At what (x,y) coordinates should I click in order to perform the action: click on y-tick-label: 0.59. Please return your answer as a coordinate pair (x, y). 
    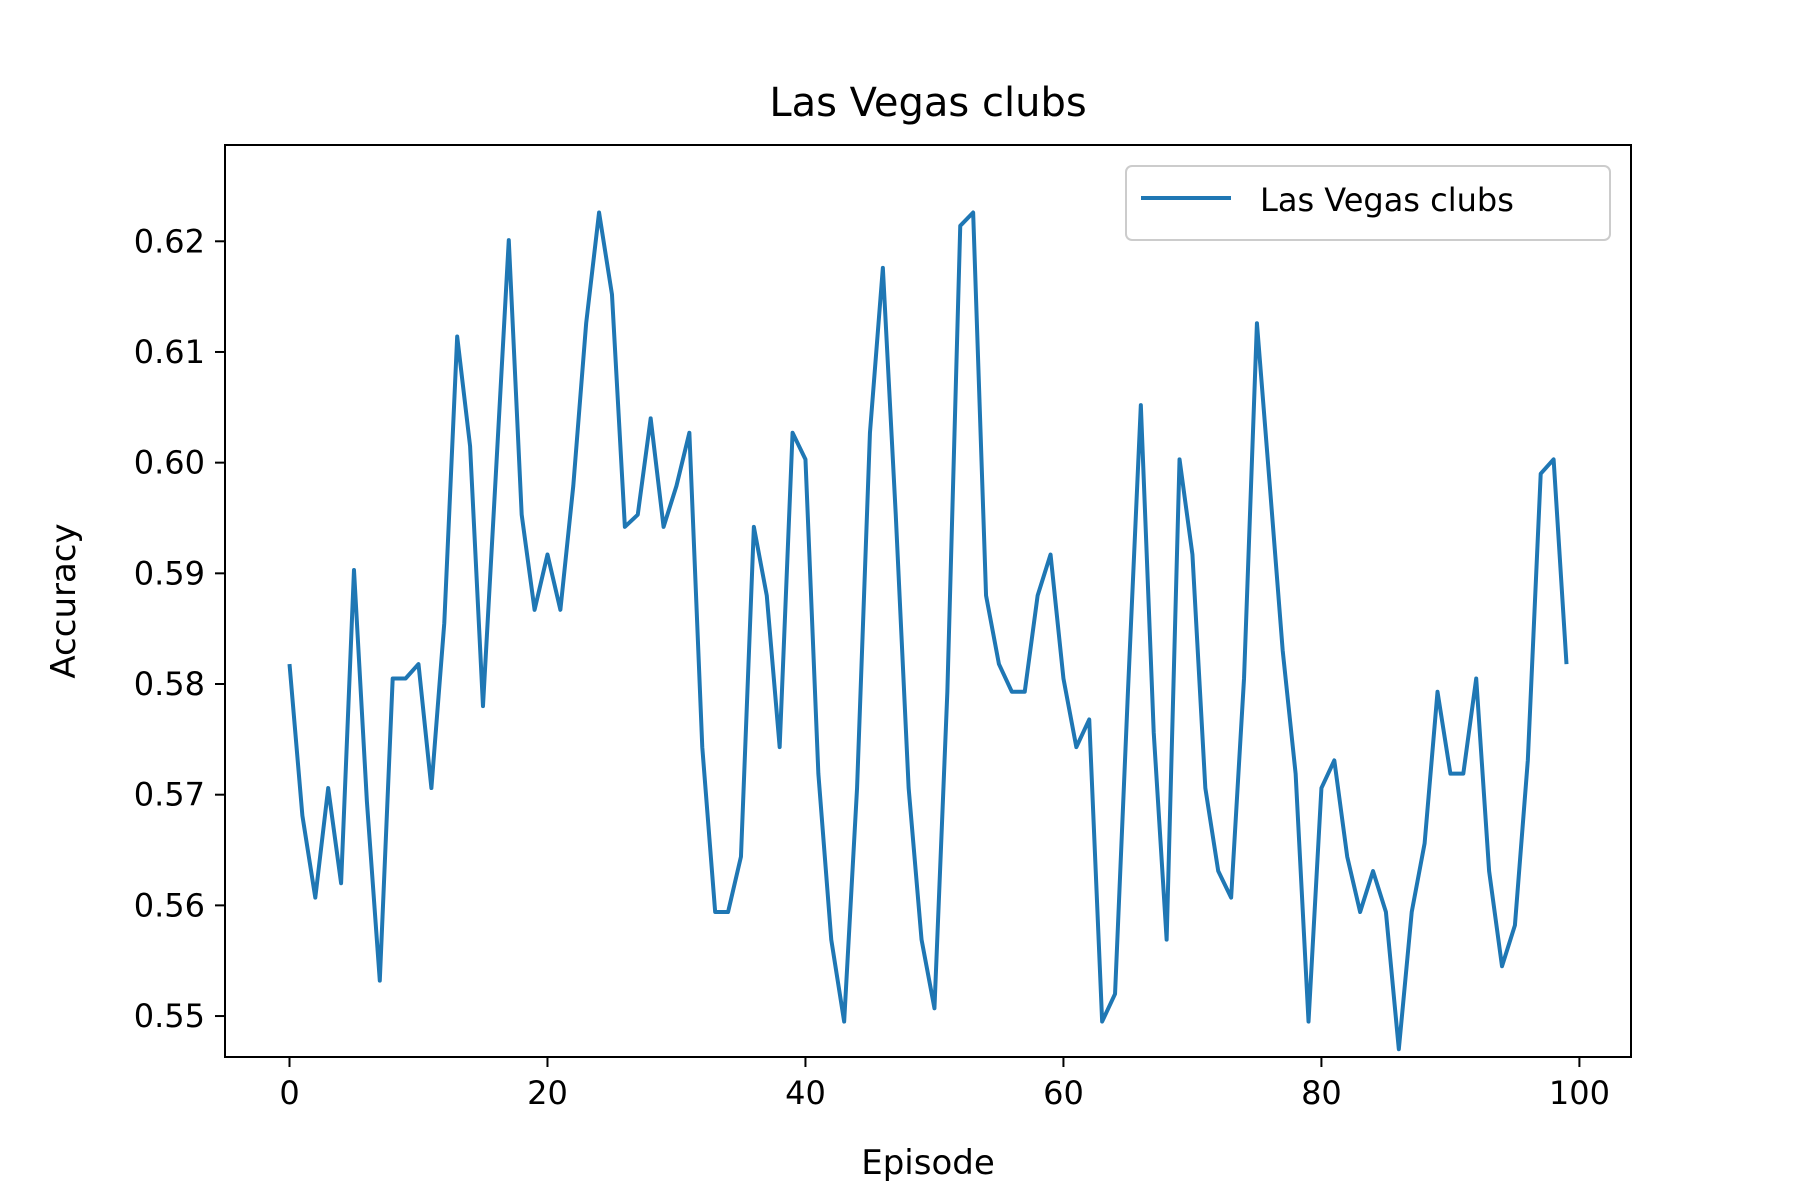
    Looking at the image, I should click on (169, 573).